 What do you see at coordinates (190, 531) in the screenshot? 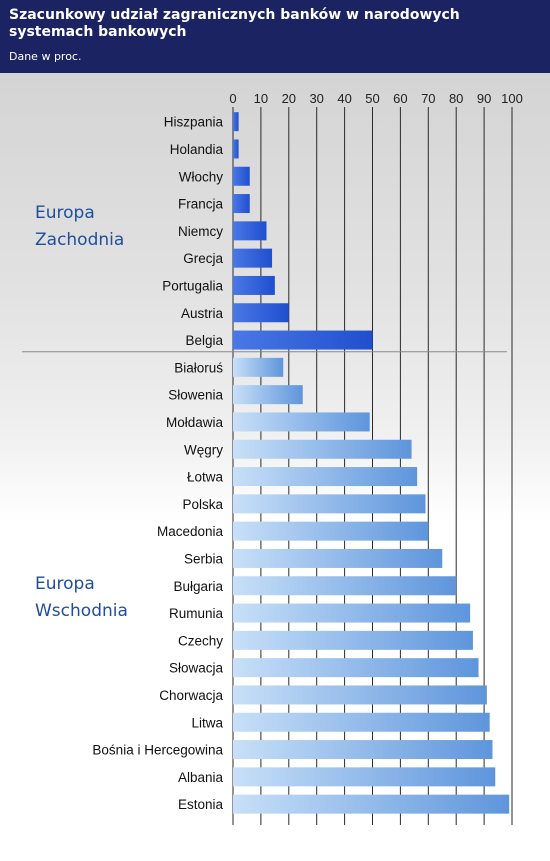
I see `category-label: Macedonia` at bounding box center [190, 531].